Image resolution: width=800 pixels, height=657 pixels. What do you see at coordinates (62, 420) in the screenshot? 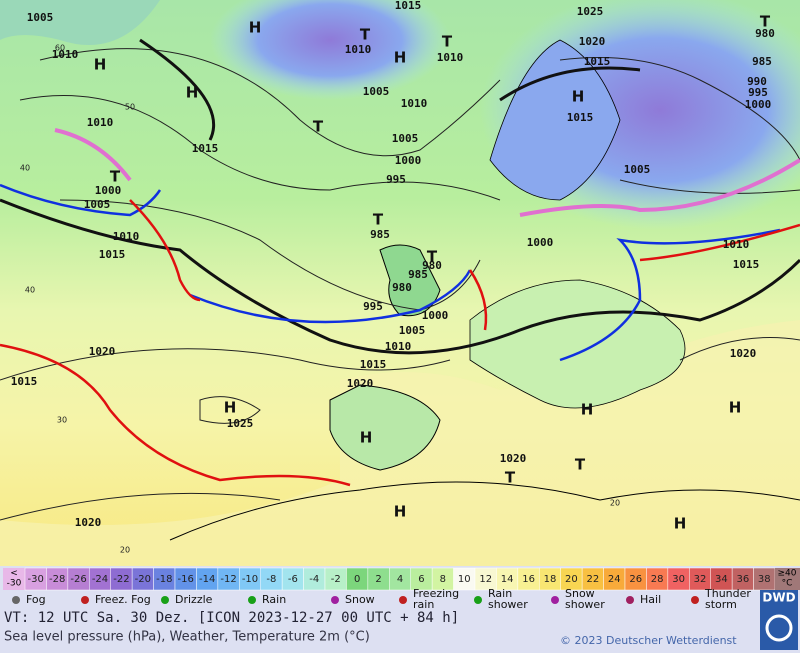
I see `latitude-label: 30` at bounding box center [62, 420].